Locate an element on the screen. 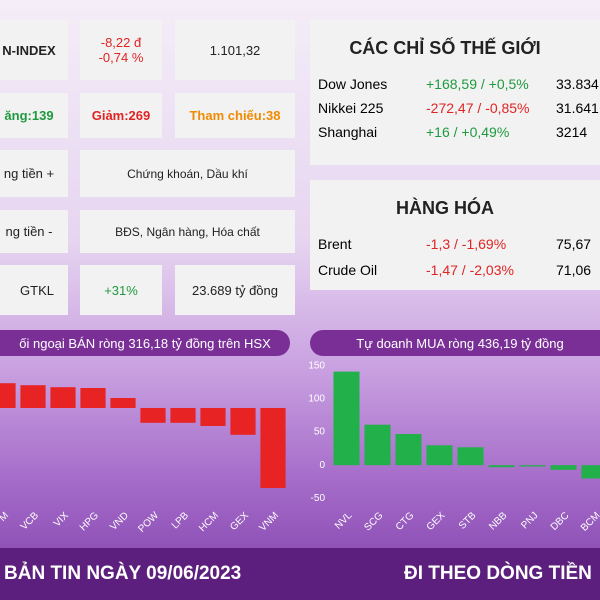  text: BĐS, Ngân hàng, Hóa chất is located at coordinates (187, 231).